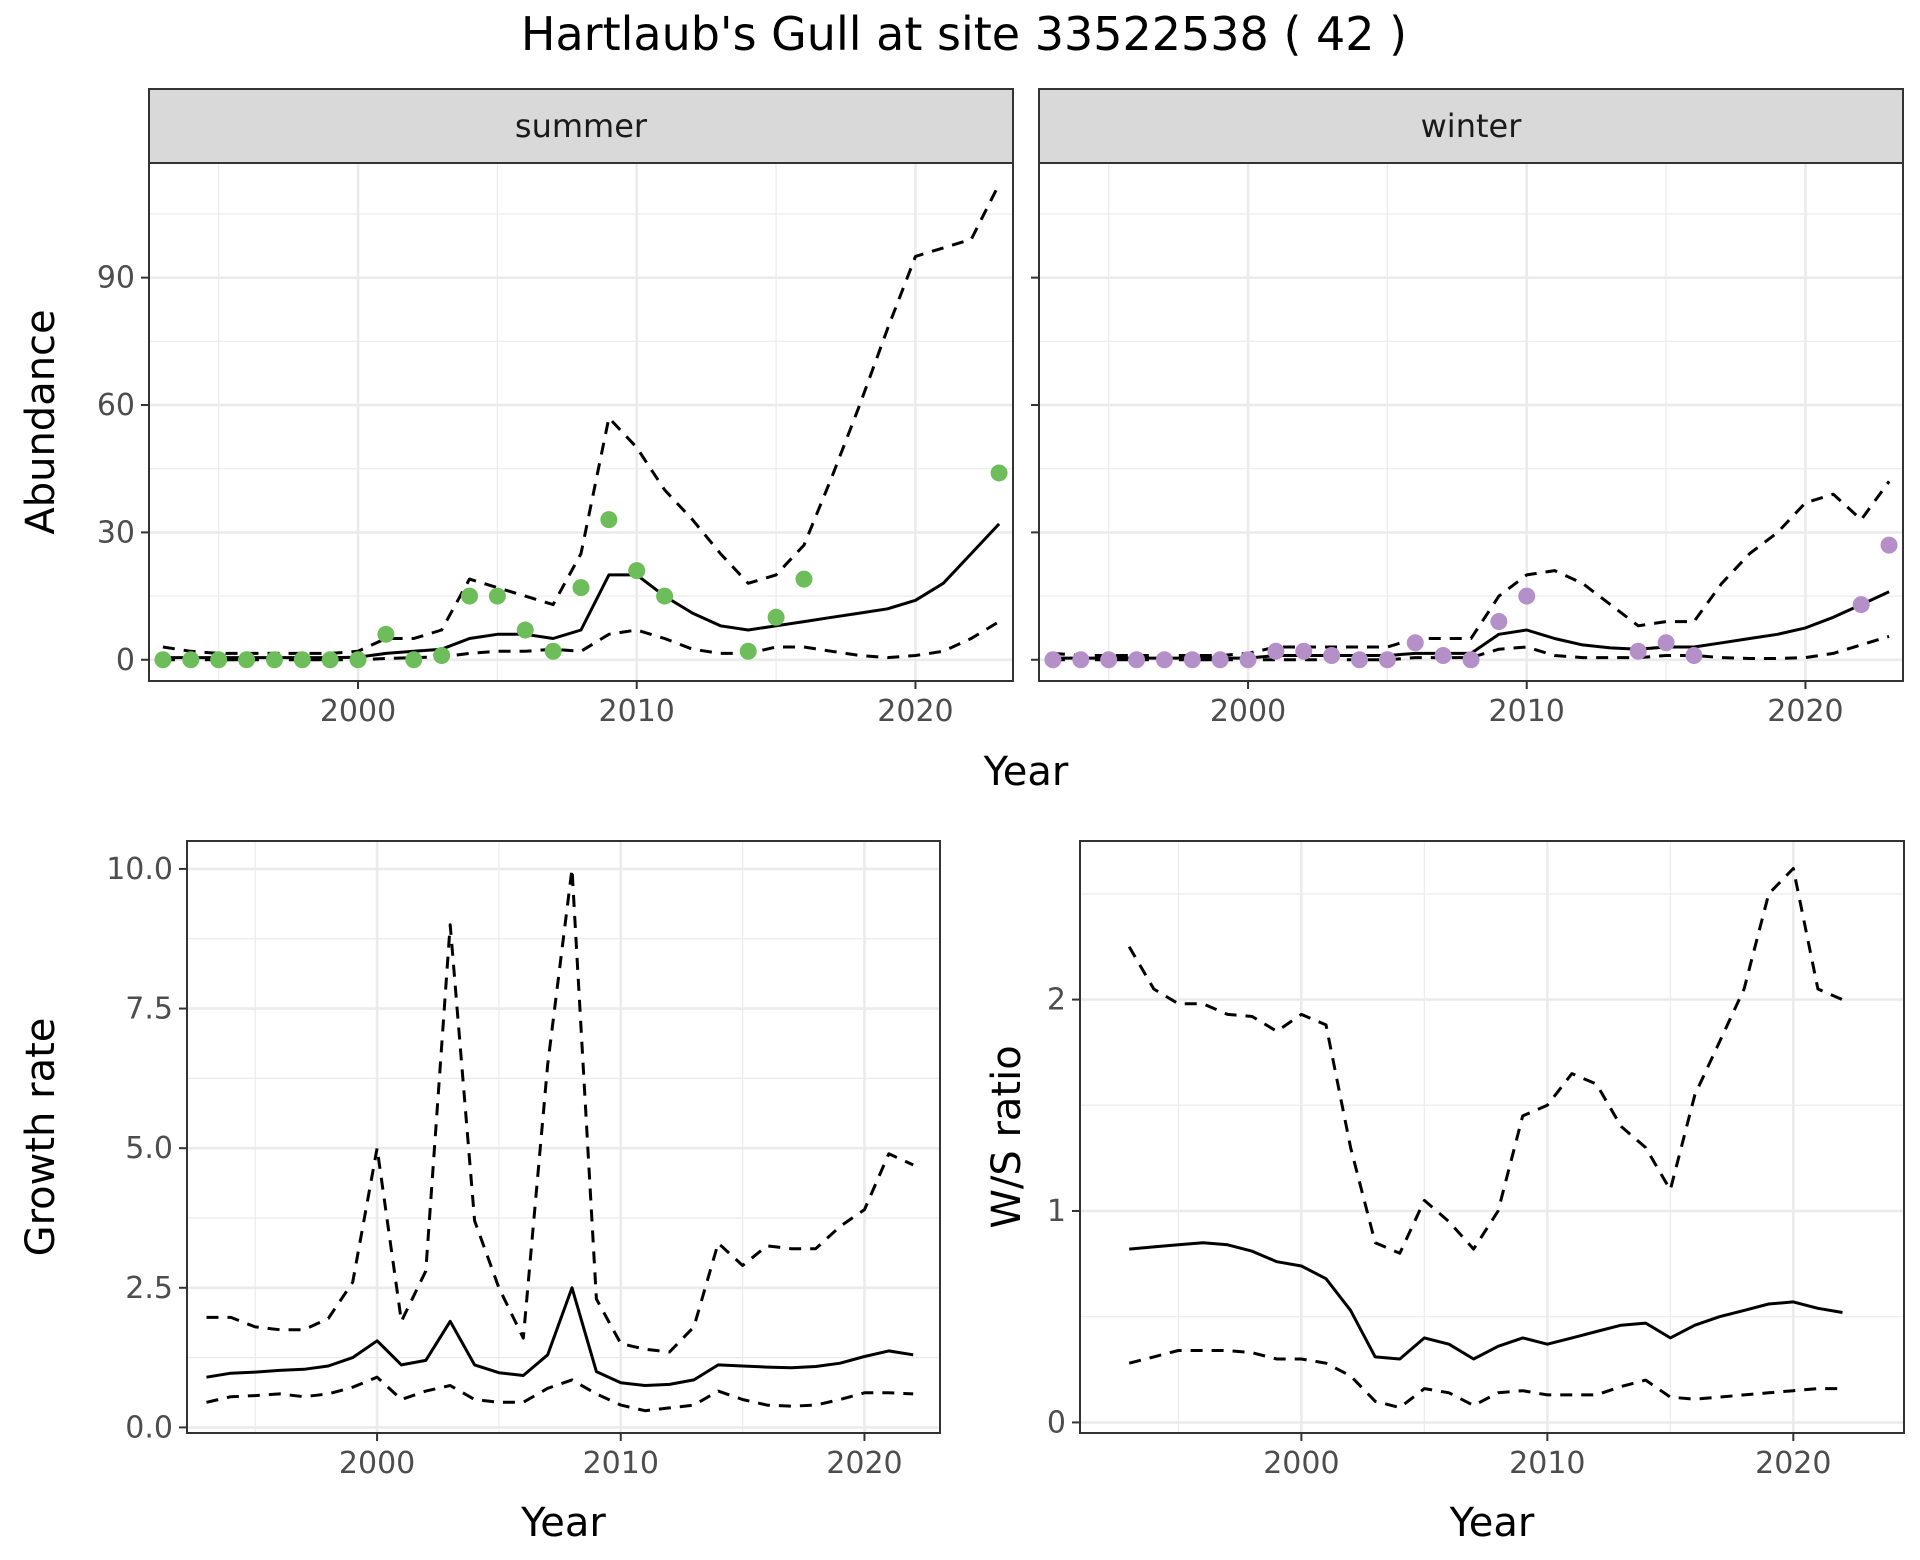  Describe the element at coordinates (116, 532) in the screenshot. I see `y-tick-label: 30` at that location.